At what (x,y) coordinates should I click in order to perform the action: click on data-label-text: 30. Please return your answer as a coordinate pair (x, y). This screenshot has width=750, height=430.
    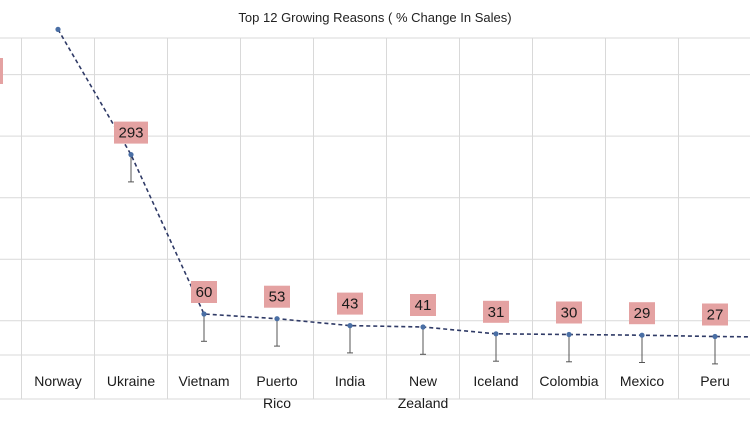
    Looking at the image, I should click on (569, 313).